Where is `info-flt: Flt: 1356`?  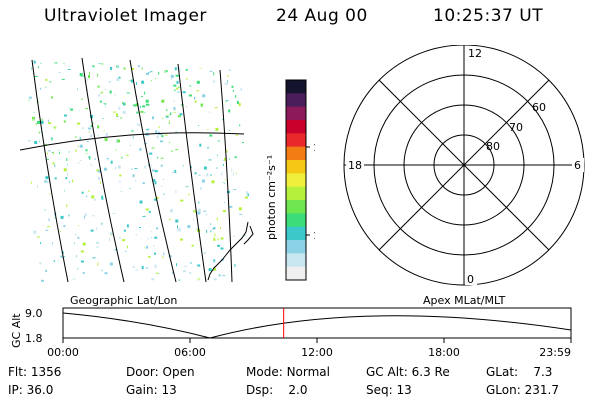
info-flt: Flt: 1356 is located at coordinates (35, 372).